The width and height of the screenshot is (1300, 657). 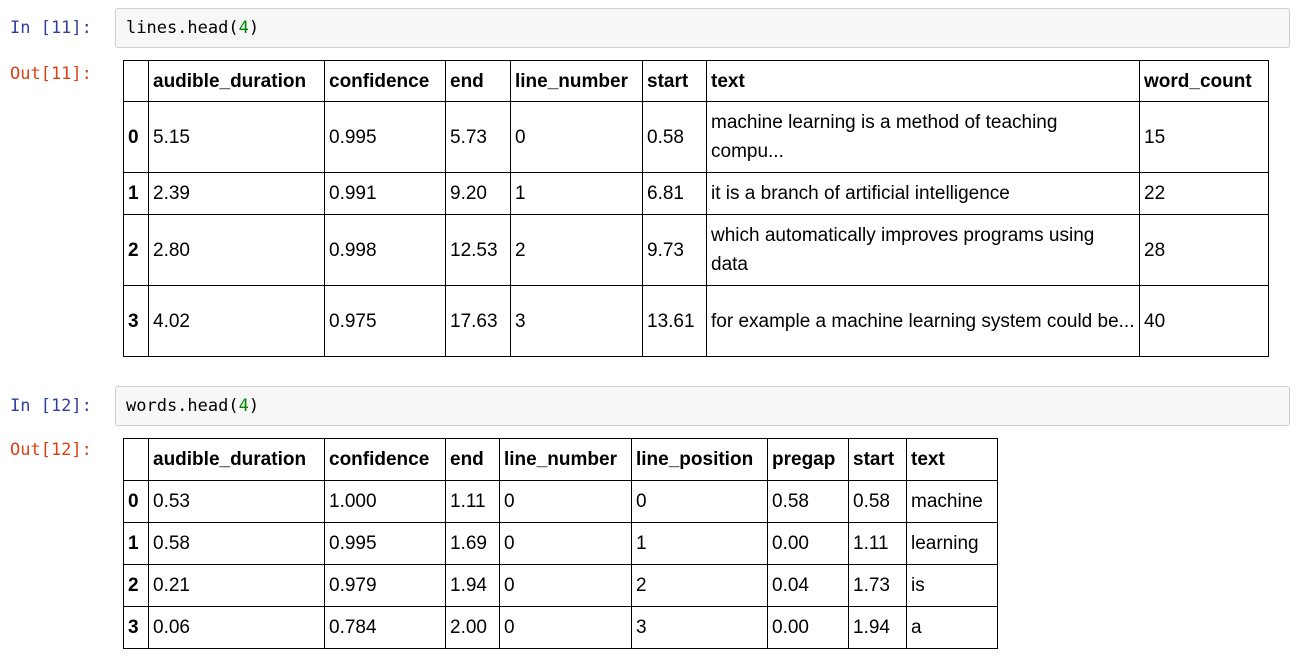 I want to click on table-cell: 17.63, so click(x=478, y=321).